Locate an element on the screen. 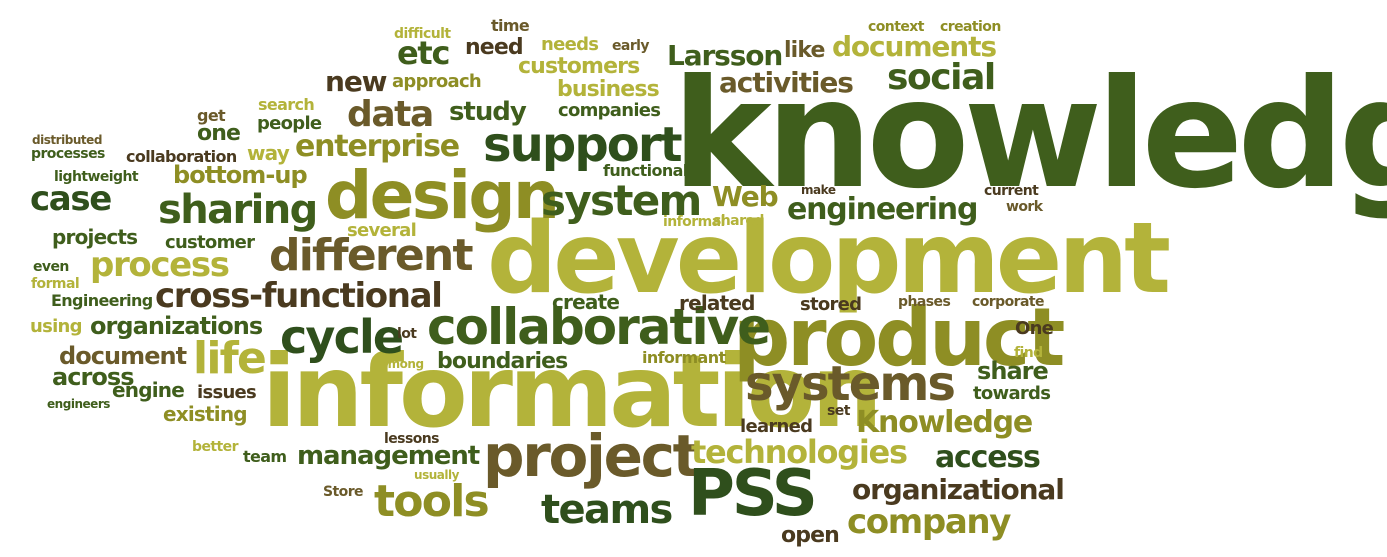  word-related: related is located at coordinates (717, 303).